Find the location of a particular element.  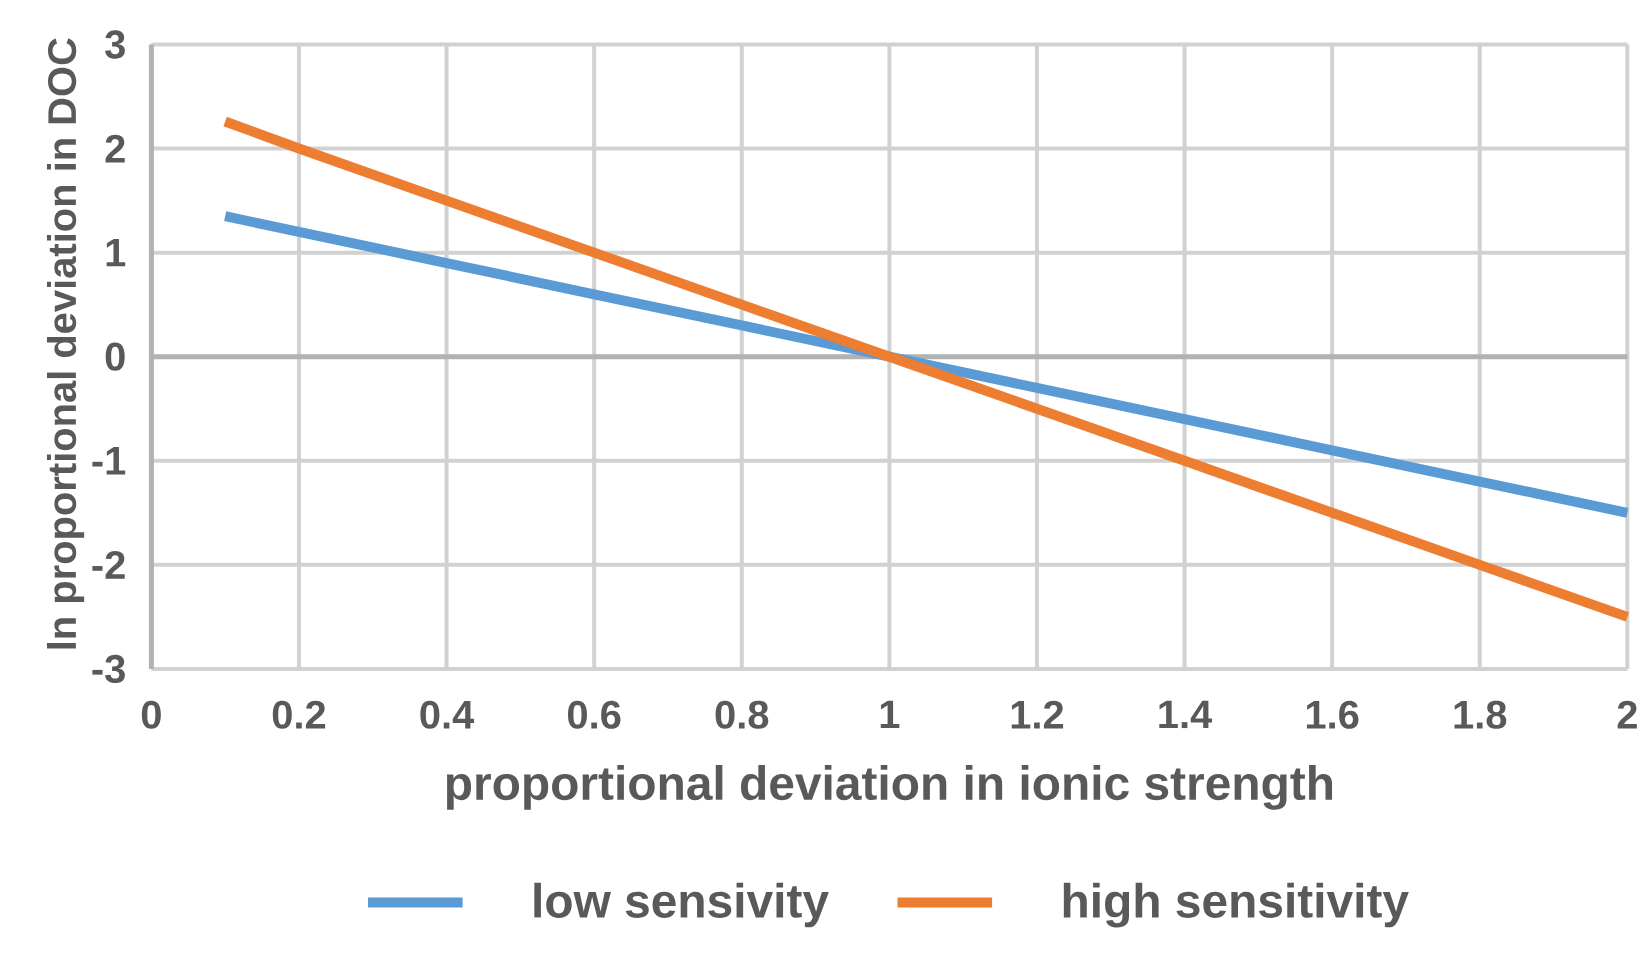

x-tick-label: 2 is located at coordinates (1627, 714).